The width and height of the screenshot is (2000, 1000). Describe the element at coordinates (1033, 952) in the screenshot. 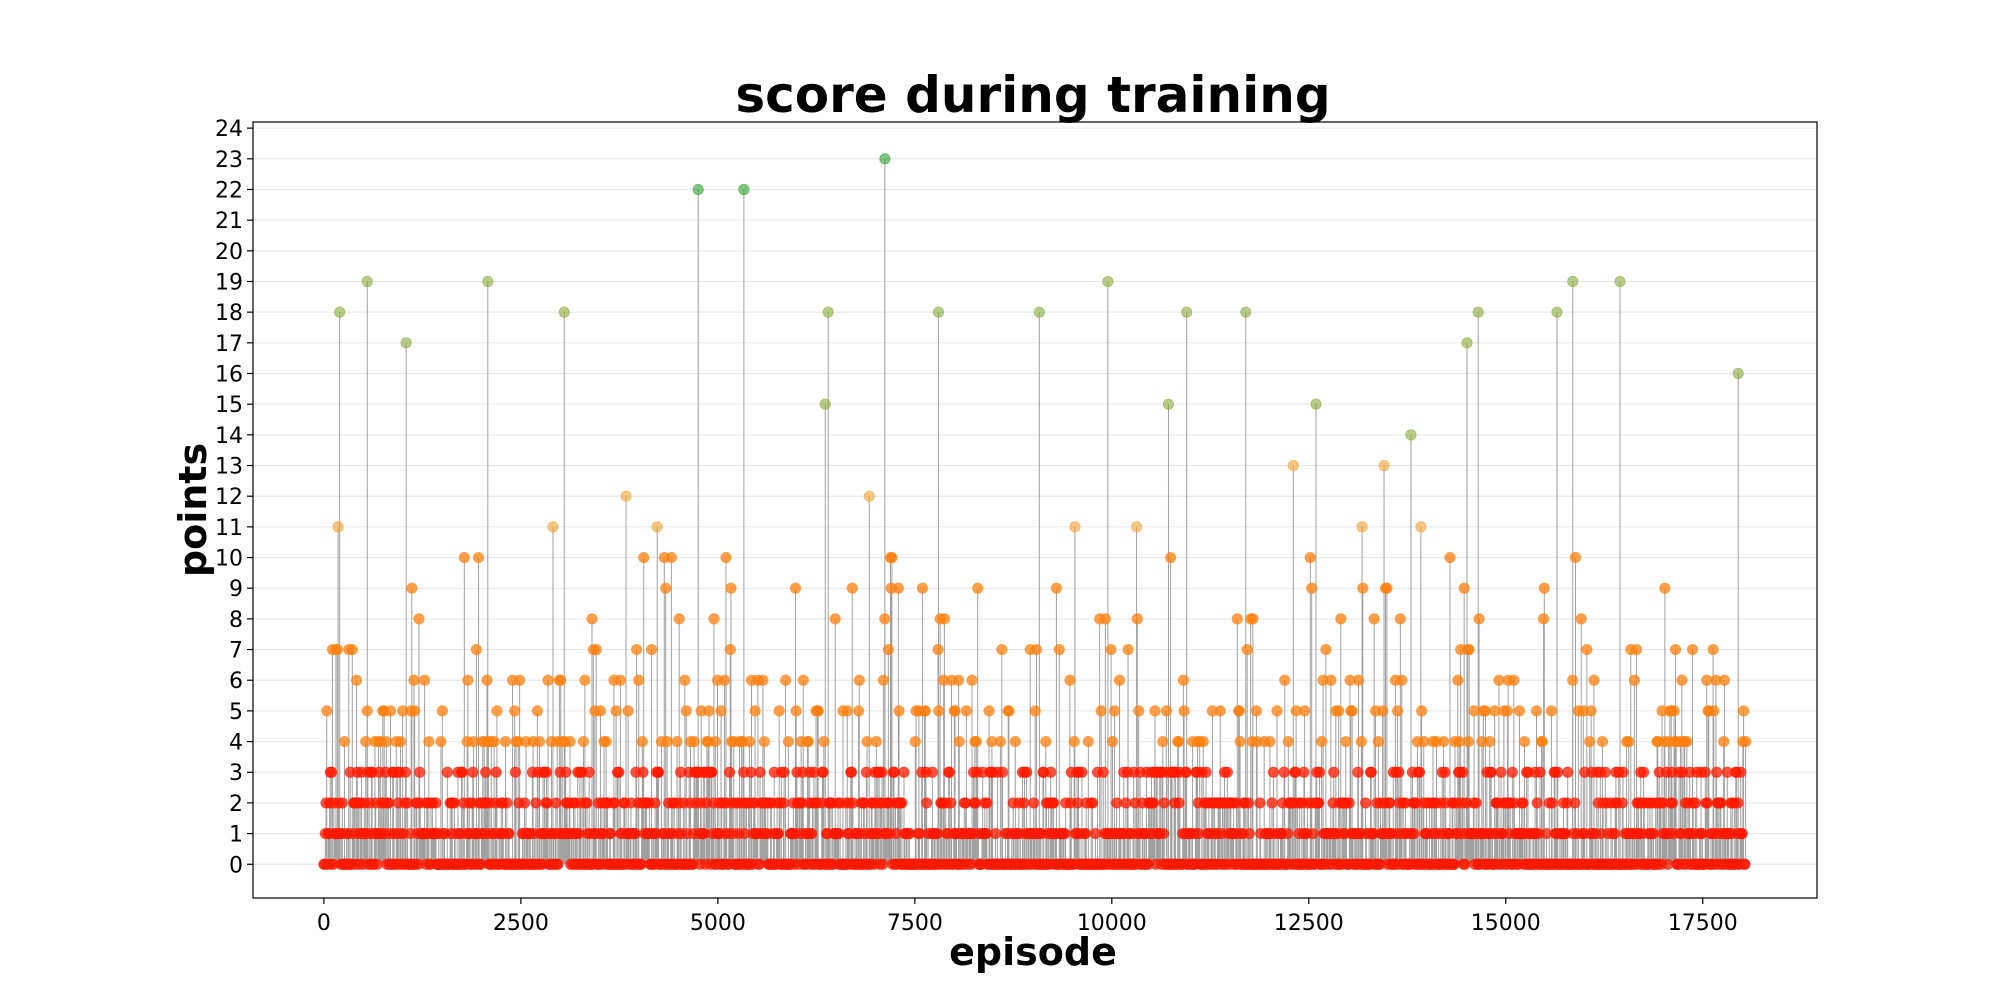

I see `x-axis-label: episode` at that location.